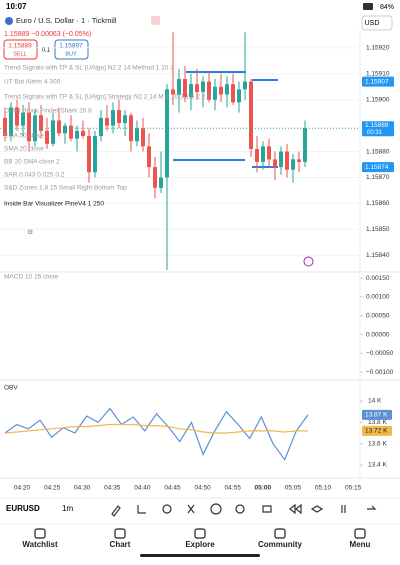 The height and width of the screenshot is (565, 400). What do you see at coordinates (172, 488) in the screenshot?
I see `time-tick-label: 04:45` at bounding box center [172, 488].